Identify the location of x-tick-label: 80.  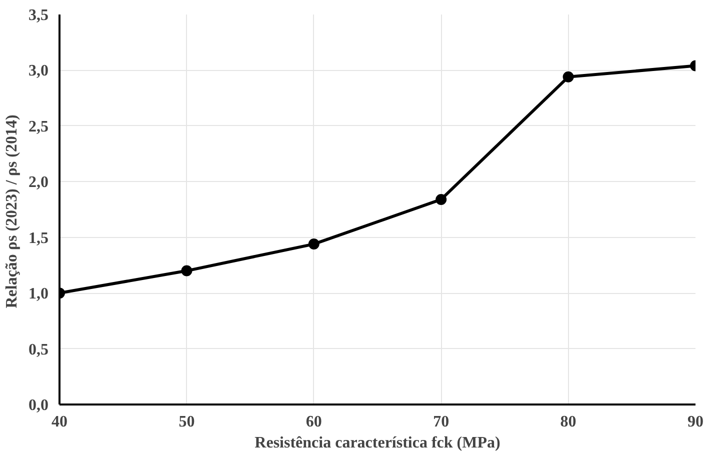
(568, 422).